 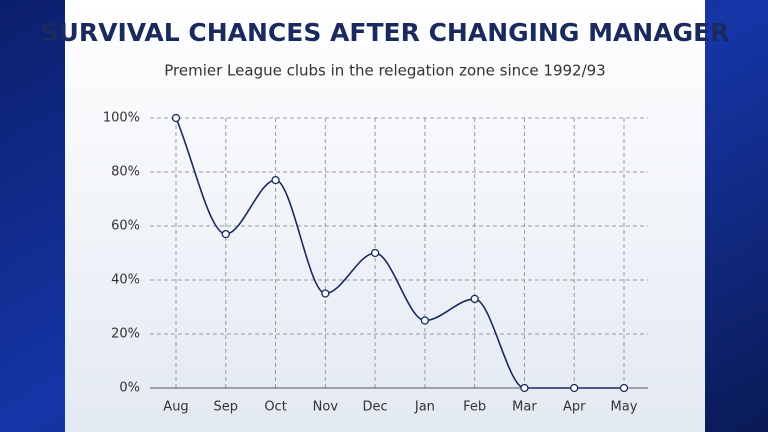 I want to click on x-tick-label: Aug, so click(x=175, y=407).